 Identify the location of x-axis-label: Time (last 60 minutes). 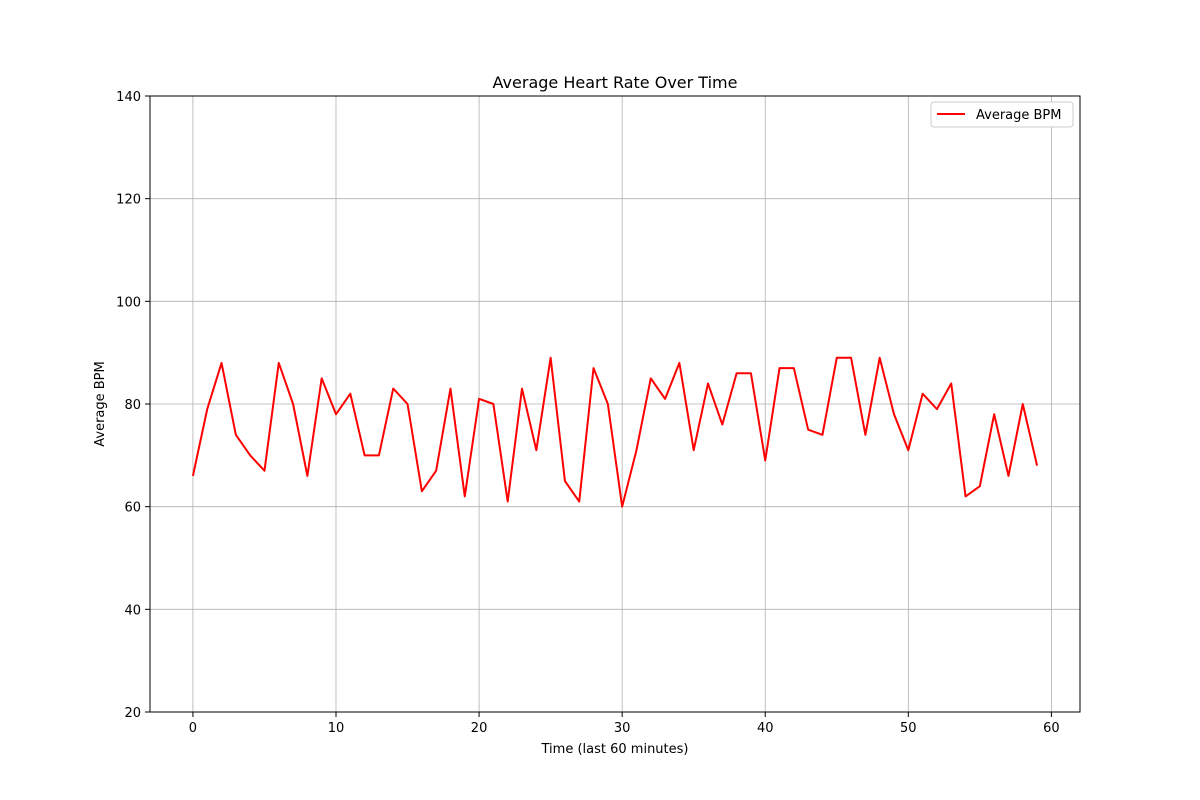
(615, 749).